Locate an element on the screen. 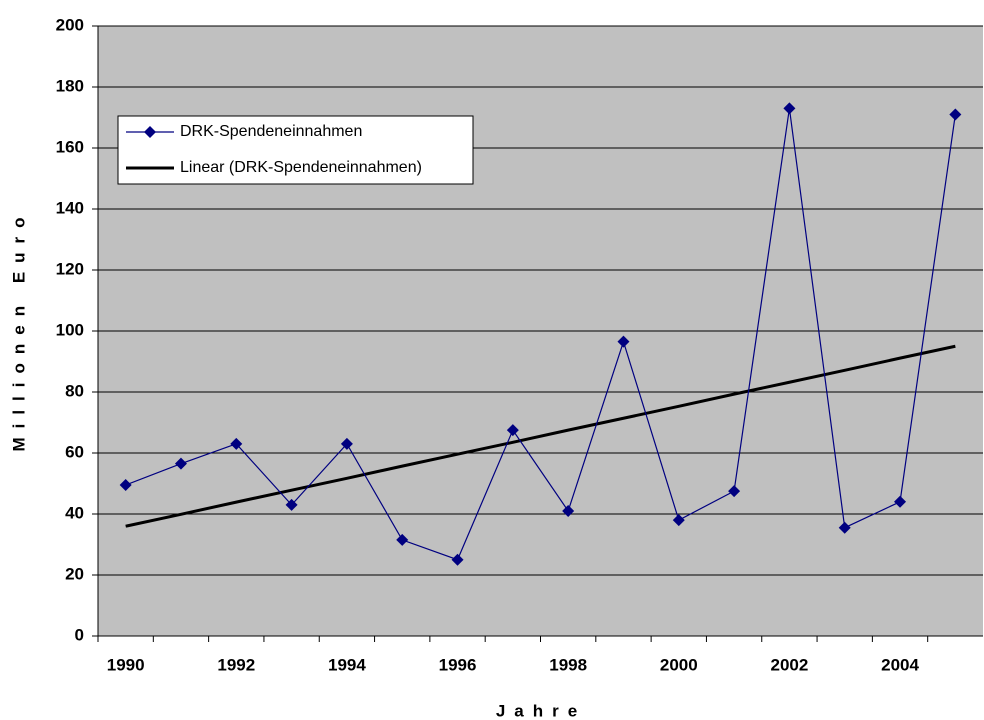 The width and height of the screenshot is (984, 720). y-tick-label: 80 is located at coordinates (74, 390).